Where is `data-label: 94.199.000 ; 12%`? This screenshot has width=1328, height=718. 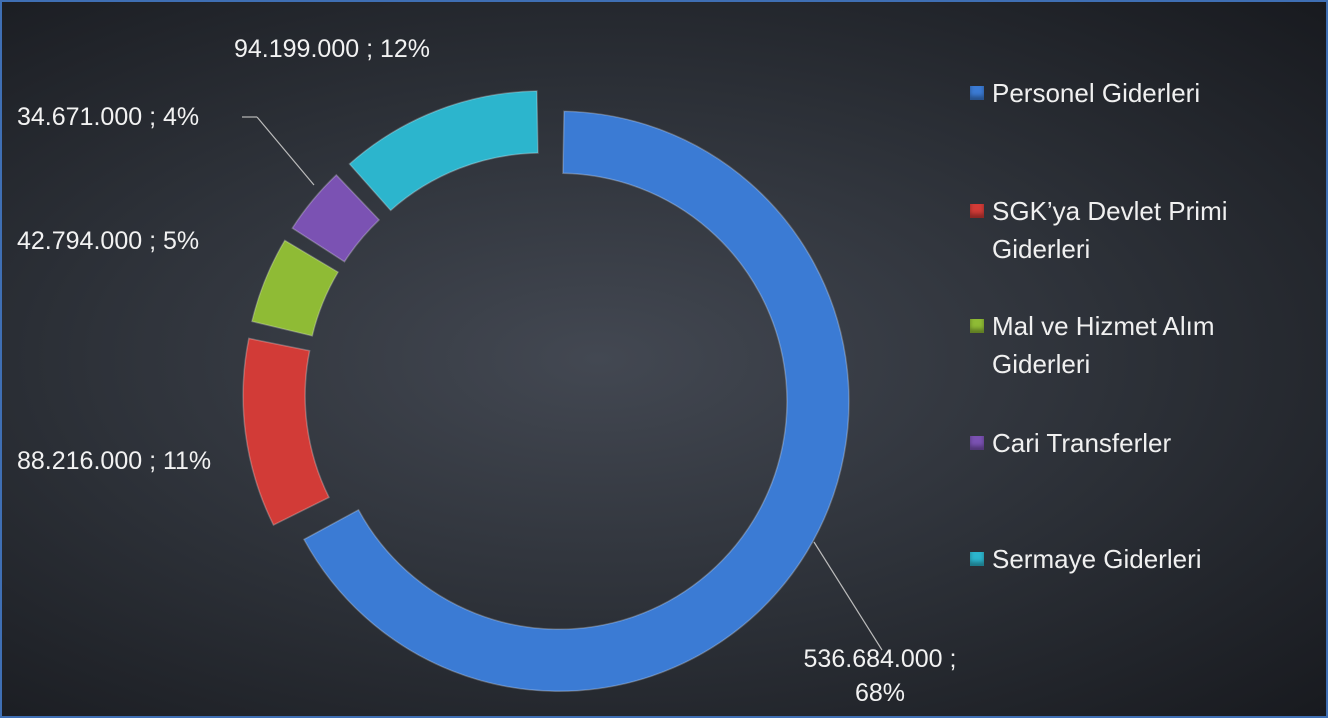
data-label: 94.199.000 ; 12% is located at coordinates (332, 49).